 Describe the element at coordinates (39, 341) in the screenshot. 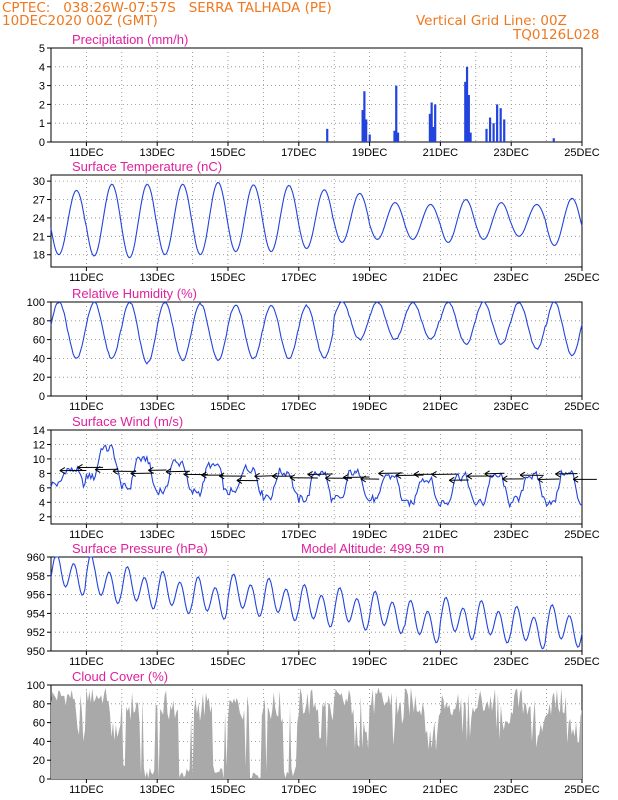

I see `y-tick-label: 60` at that location.